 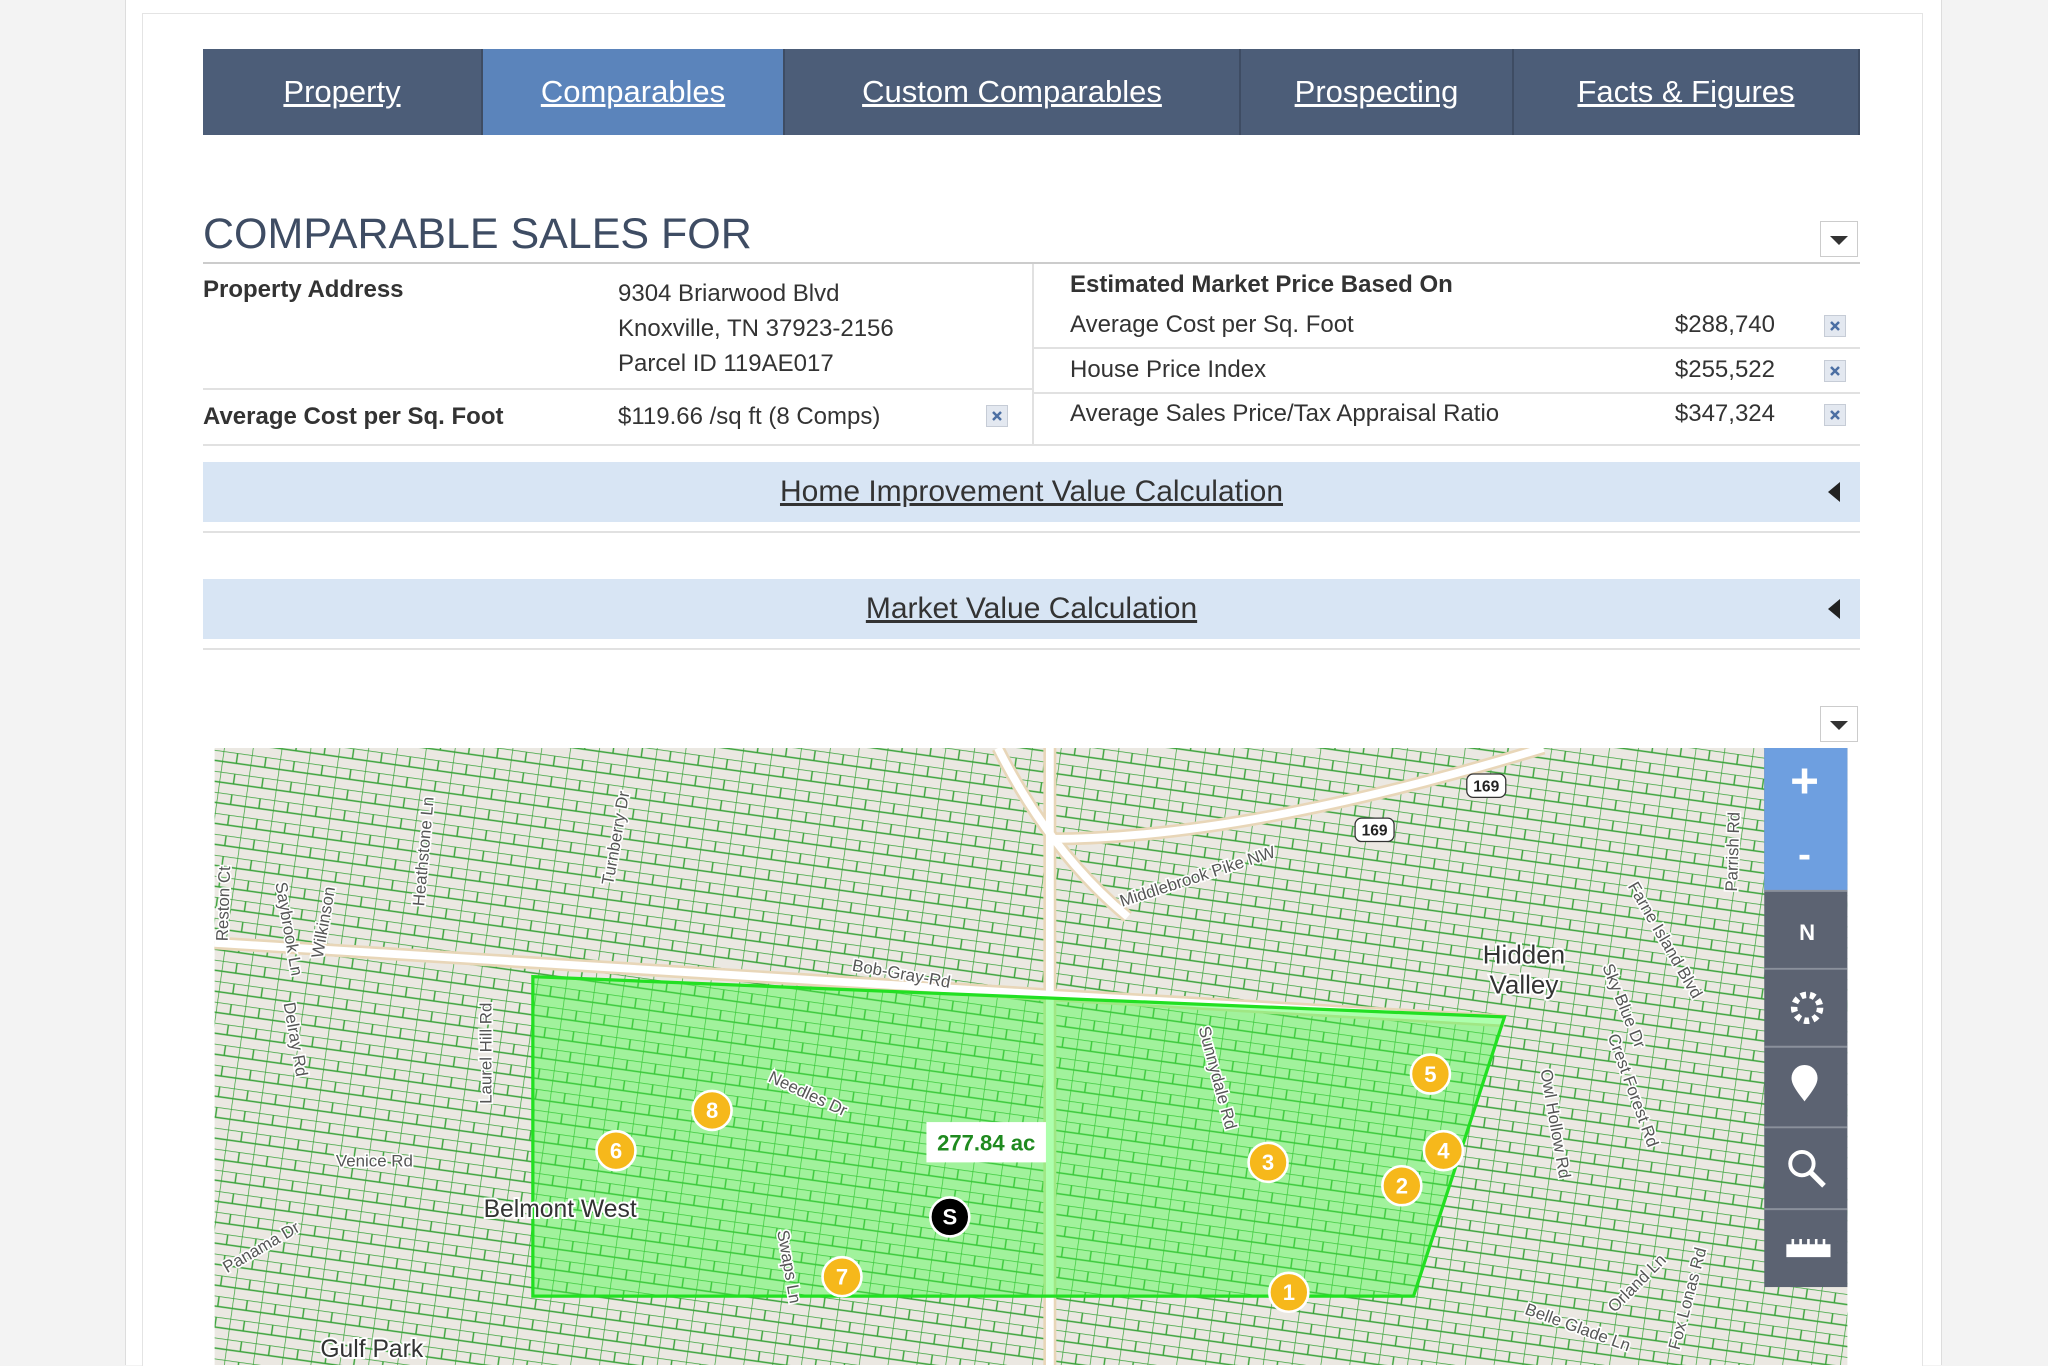 I want to click on marker-label: 5, so click(x=1430, y=1074).